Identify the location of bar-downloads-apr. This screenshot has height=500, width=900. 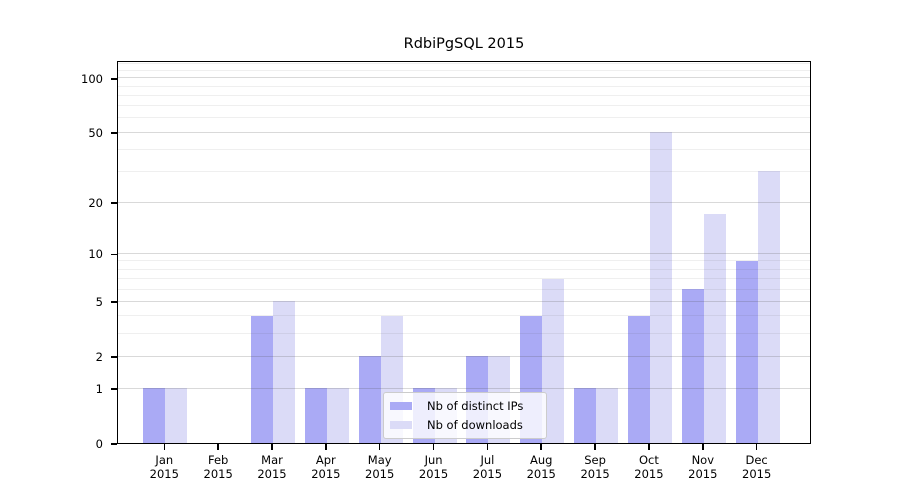
(337, 415).